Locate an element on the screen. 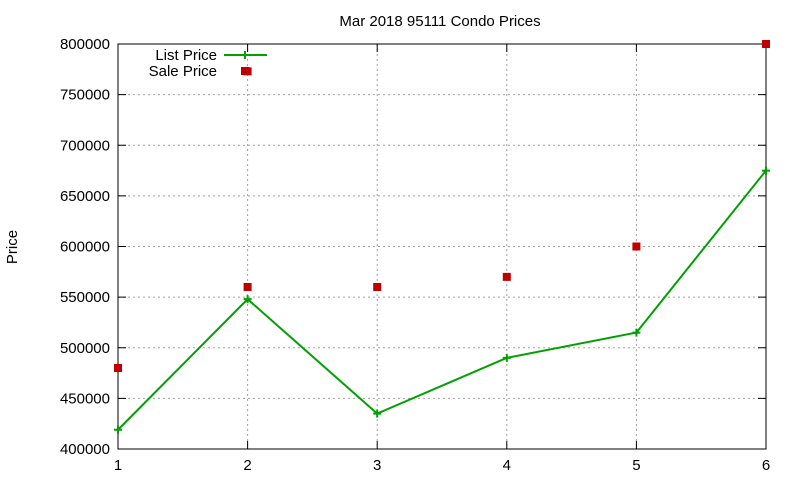 The image size is (800, 480). y-tick-label: 550000 is located at coordinates (85, 297).